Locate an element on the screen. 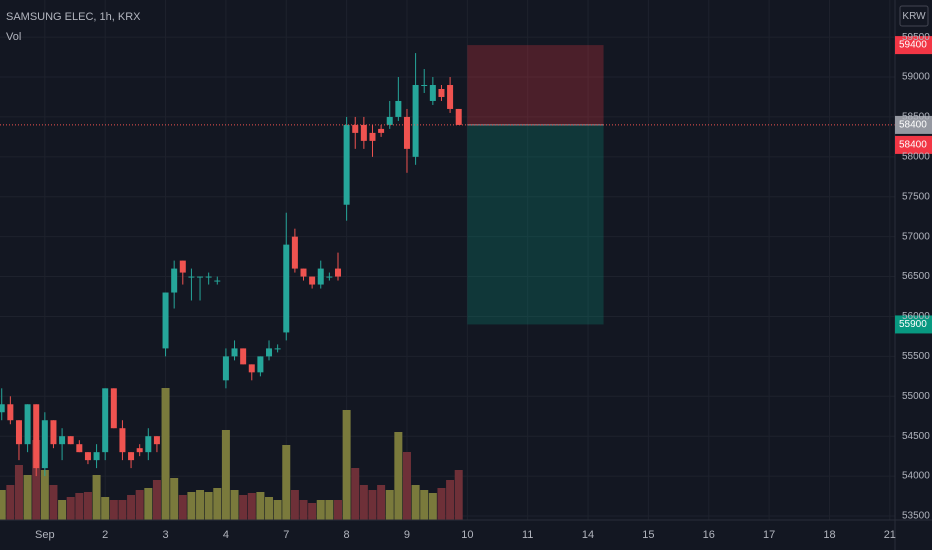 The width and height of the screenshot is (932, 550). y-tick-label: 54000 is located at coordinates (916, 476).